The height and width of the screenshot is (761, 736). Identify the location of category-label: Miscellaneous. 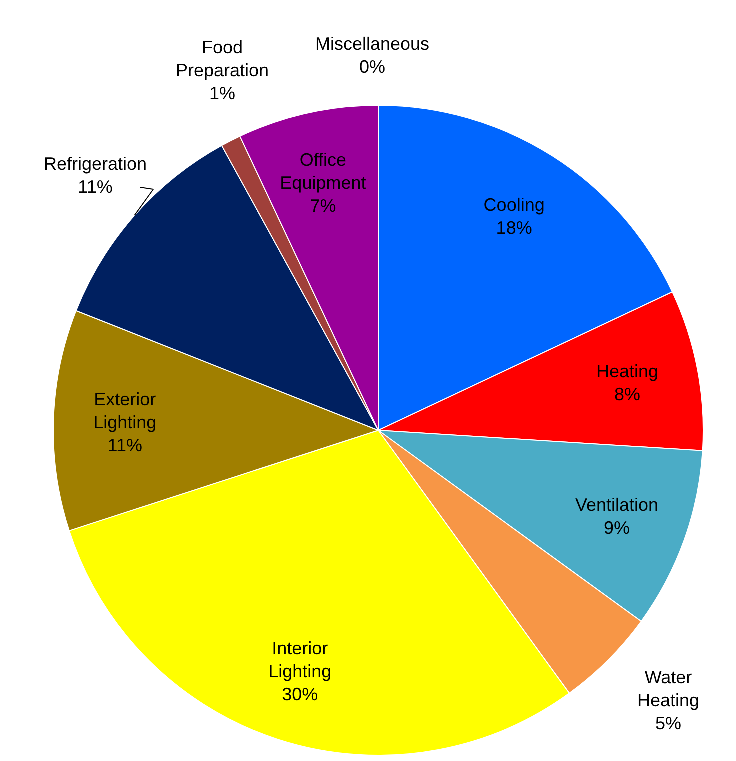
(372, 44).